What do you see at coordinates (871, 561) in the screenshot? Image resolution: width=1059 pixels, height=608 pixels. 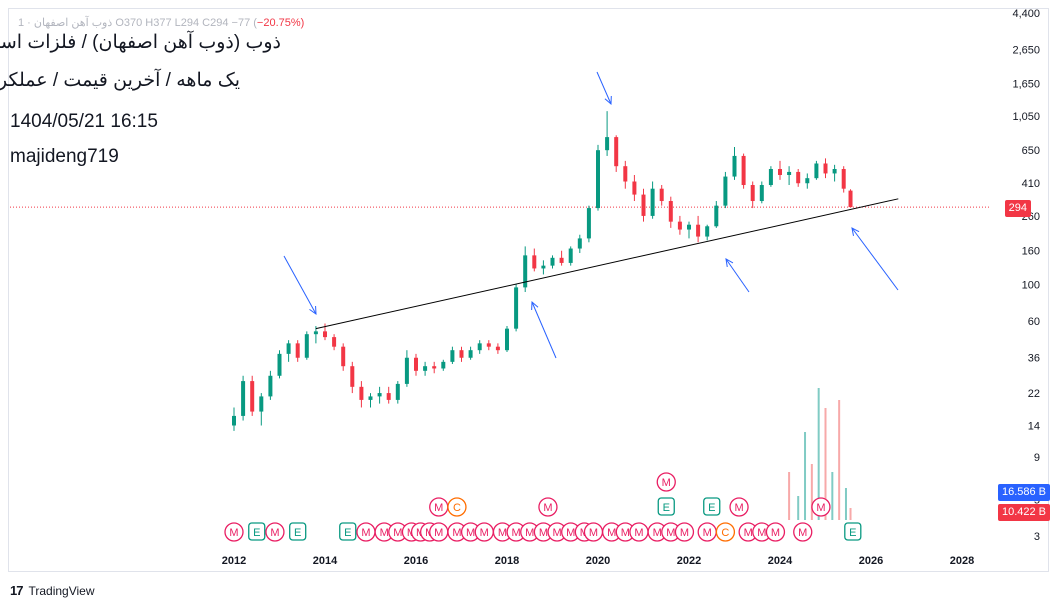 I see `x-tick-label: 2026` at bounding box center [871, 561].